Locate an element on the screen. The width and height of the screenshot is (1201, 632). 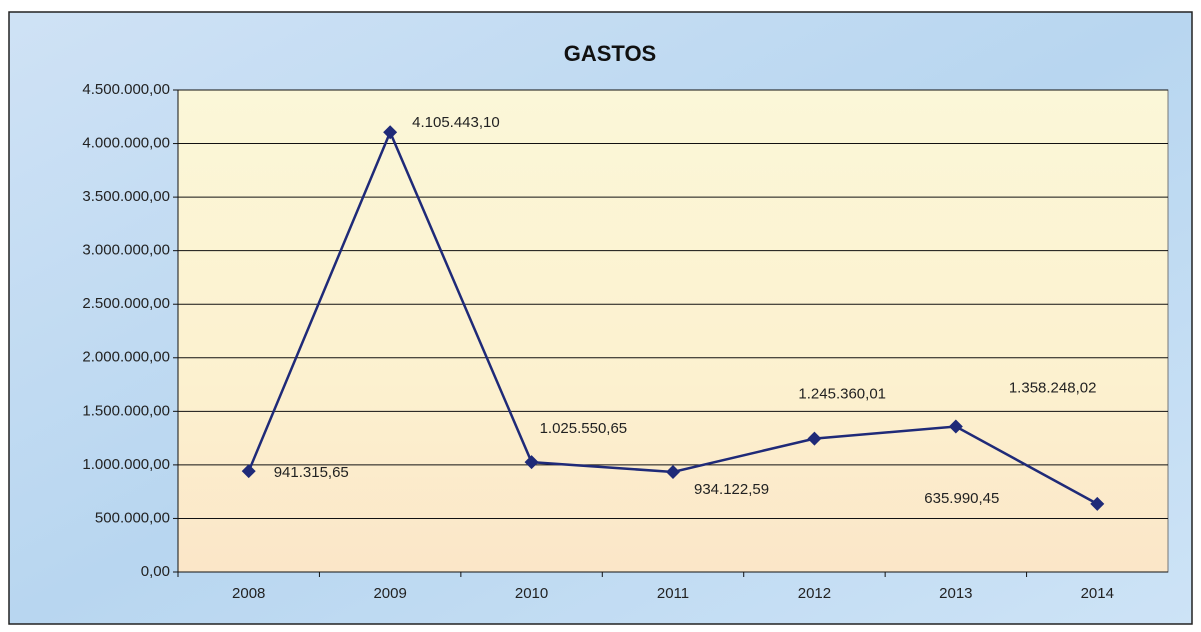
y-tick-label: 1.000.000,00 is located at coordinates (126, 464).